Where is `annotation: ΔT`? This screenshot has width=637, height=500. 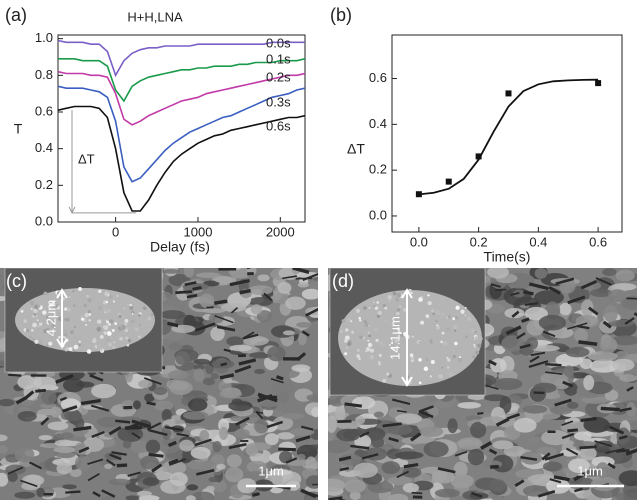
annotation: ΔT is located at coordinates (86, 158).